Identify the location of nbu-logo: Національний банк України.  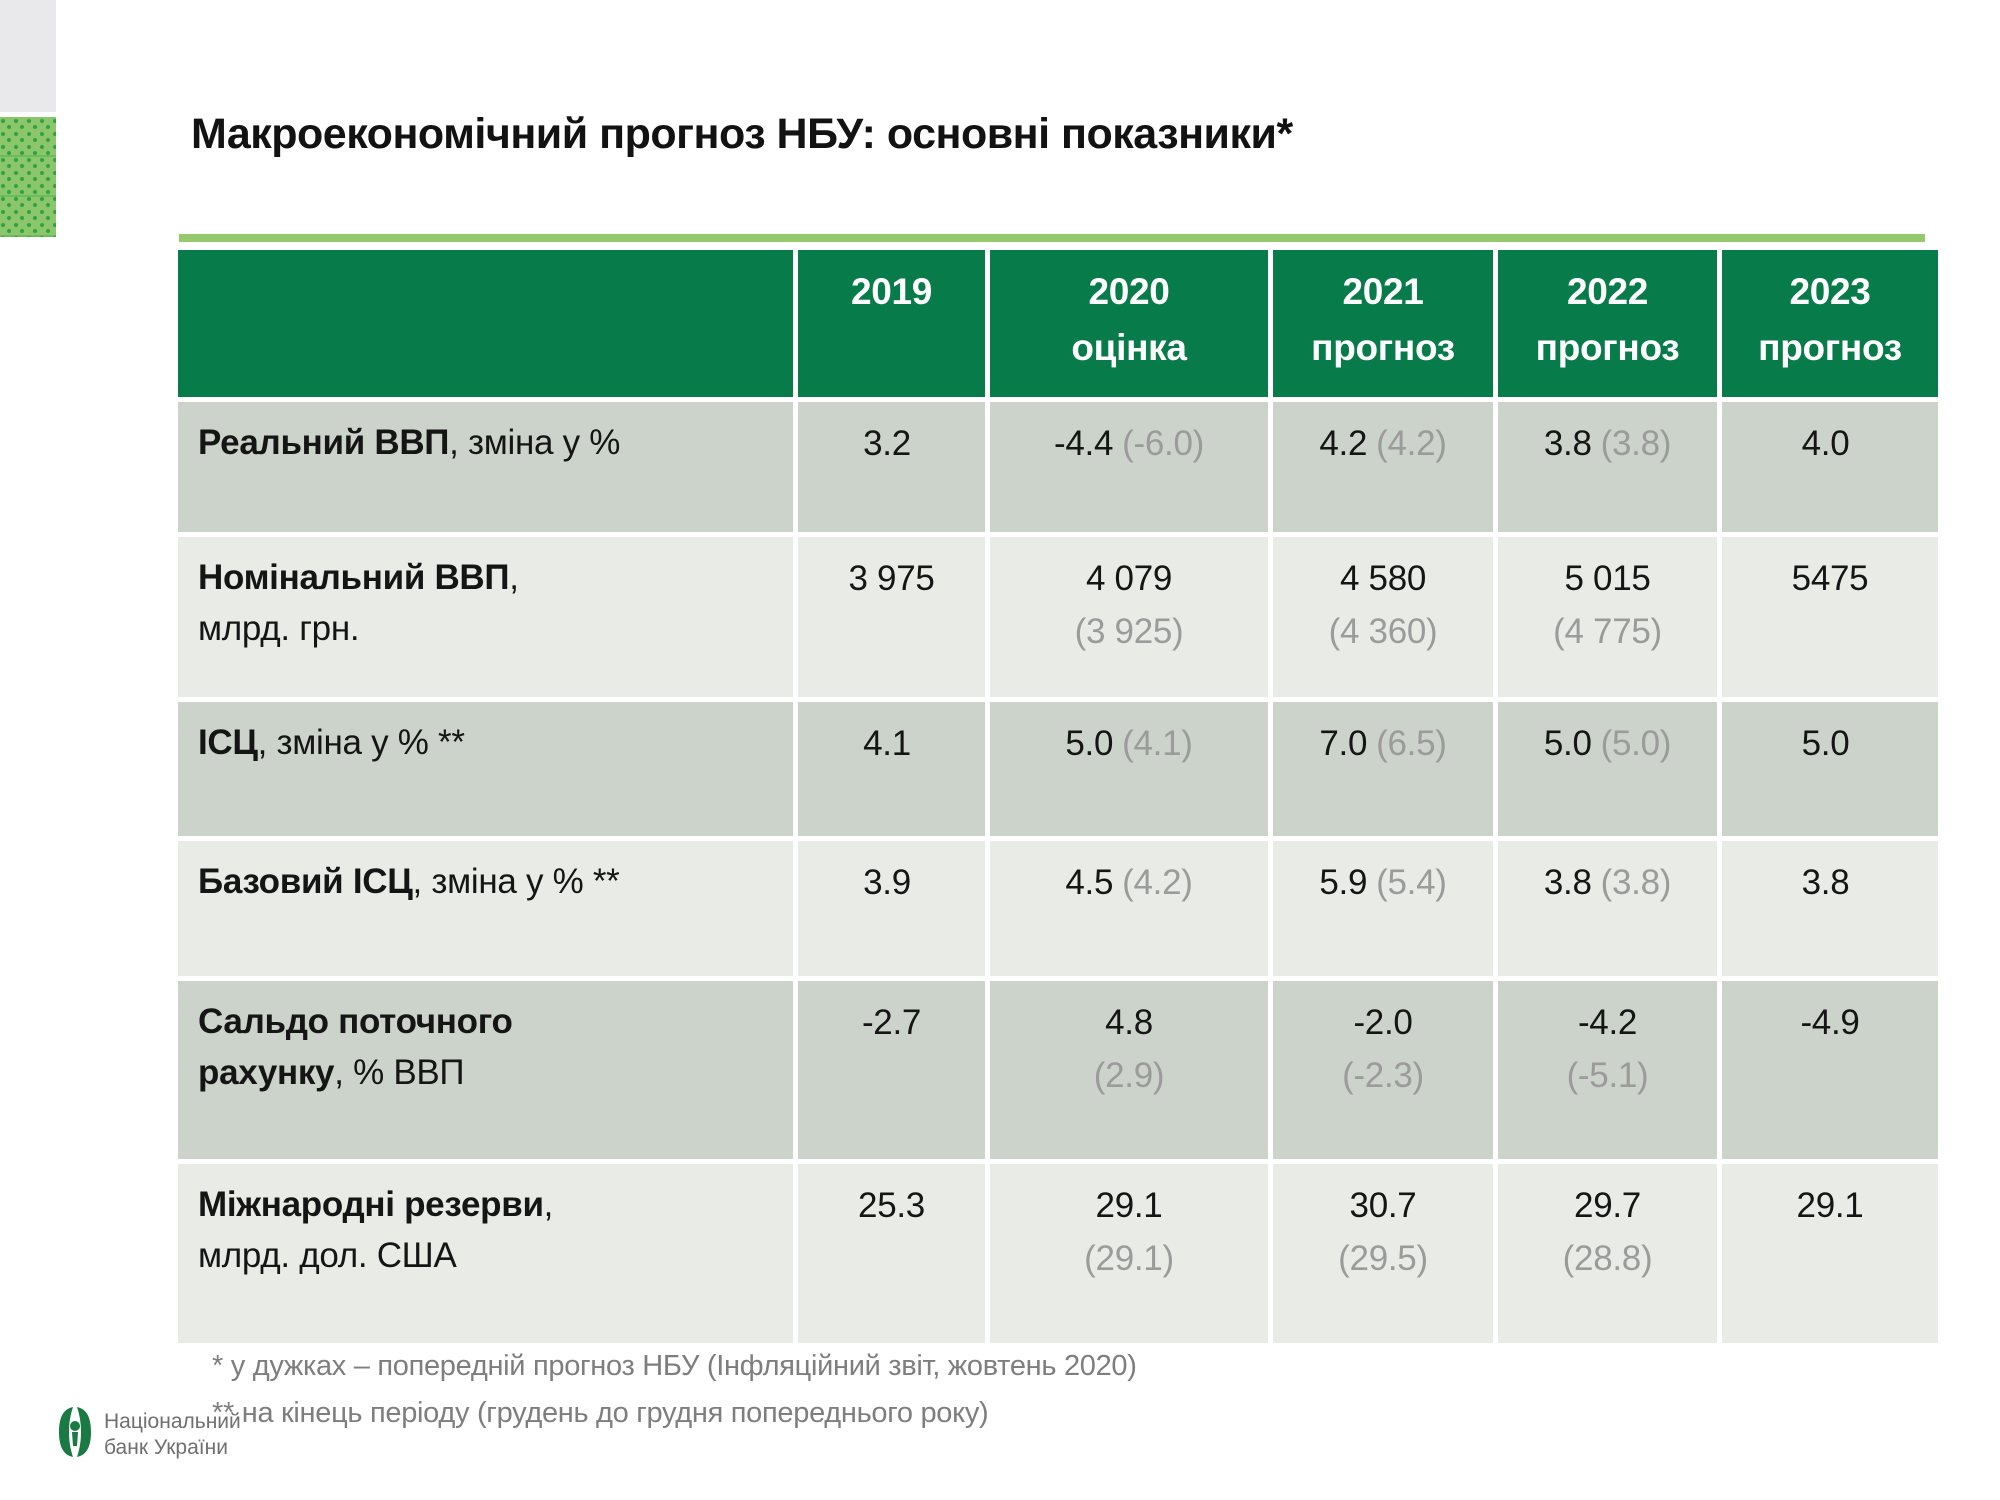
(149, 1434).